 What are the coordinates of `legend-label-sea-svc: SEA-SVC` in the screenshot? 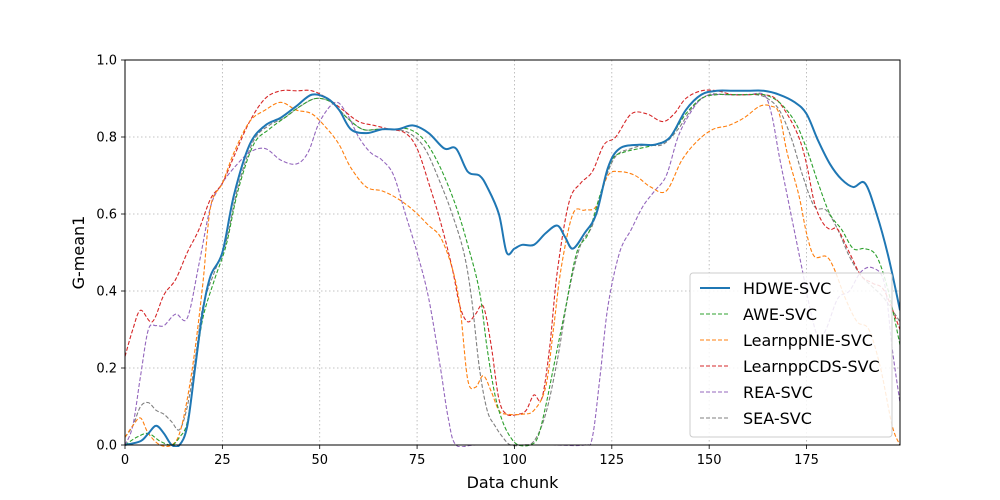 It's located at (777, 418).